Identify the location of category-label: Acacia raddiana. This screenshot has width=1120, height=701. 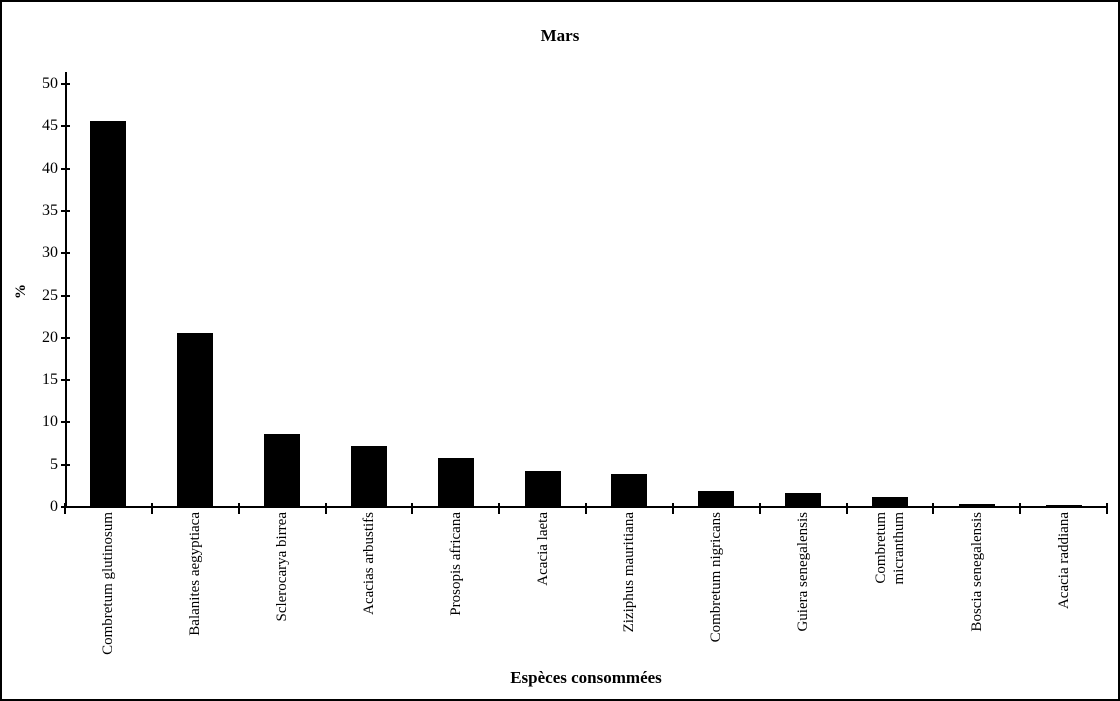
(1064, 561).